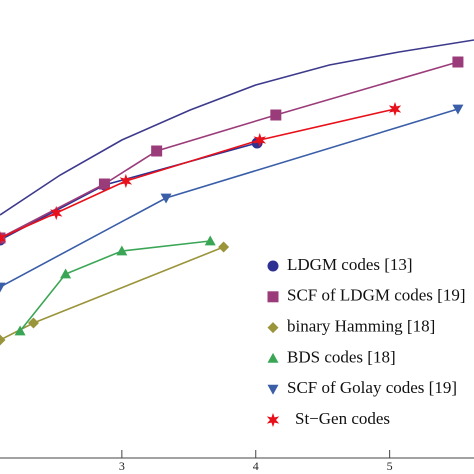 The width and height of the screenshot is (474, 474). I want to click on x-tick-label: 3, so click(122, 466).